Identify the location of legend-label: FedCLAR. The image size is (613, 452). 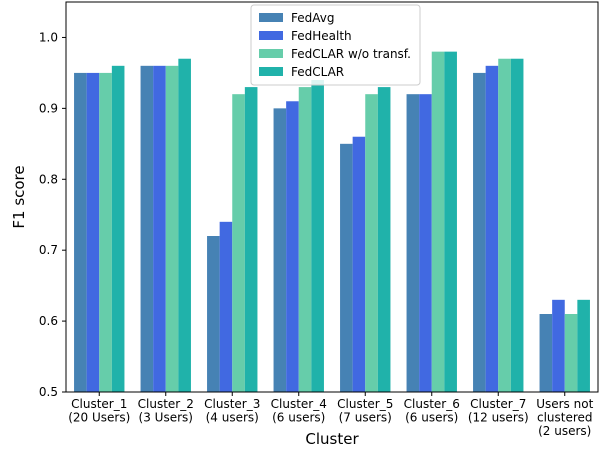
(317, 72).